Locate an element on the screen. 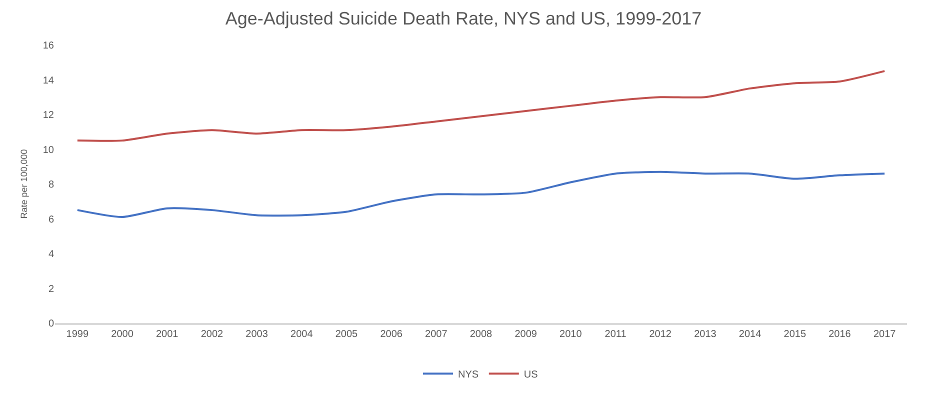 This screenshot has width=927, height=400. x-tick-label: 1999 is located at coordinates (77, 334).